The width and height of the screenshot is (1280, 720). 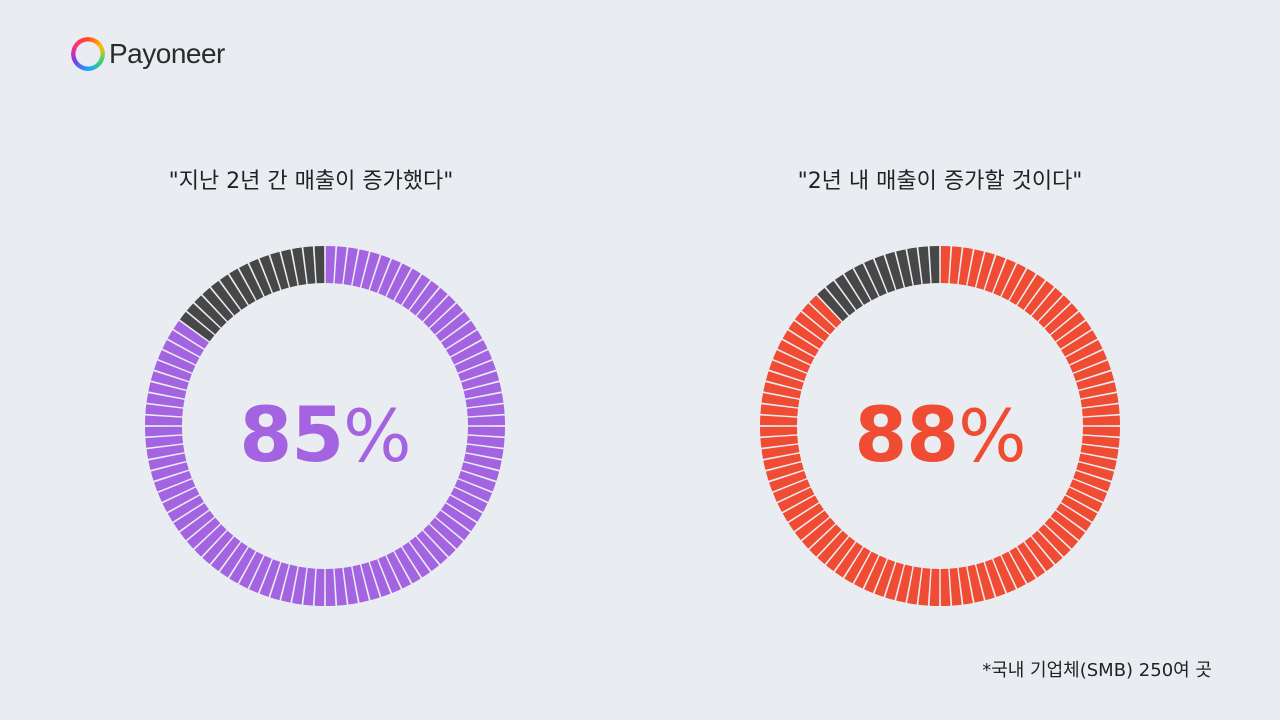 I want to click on percent-value-past: 85%, so click(x=325, y=434).